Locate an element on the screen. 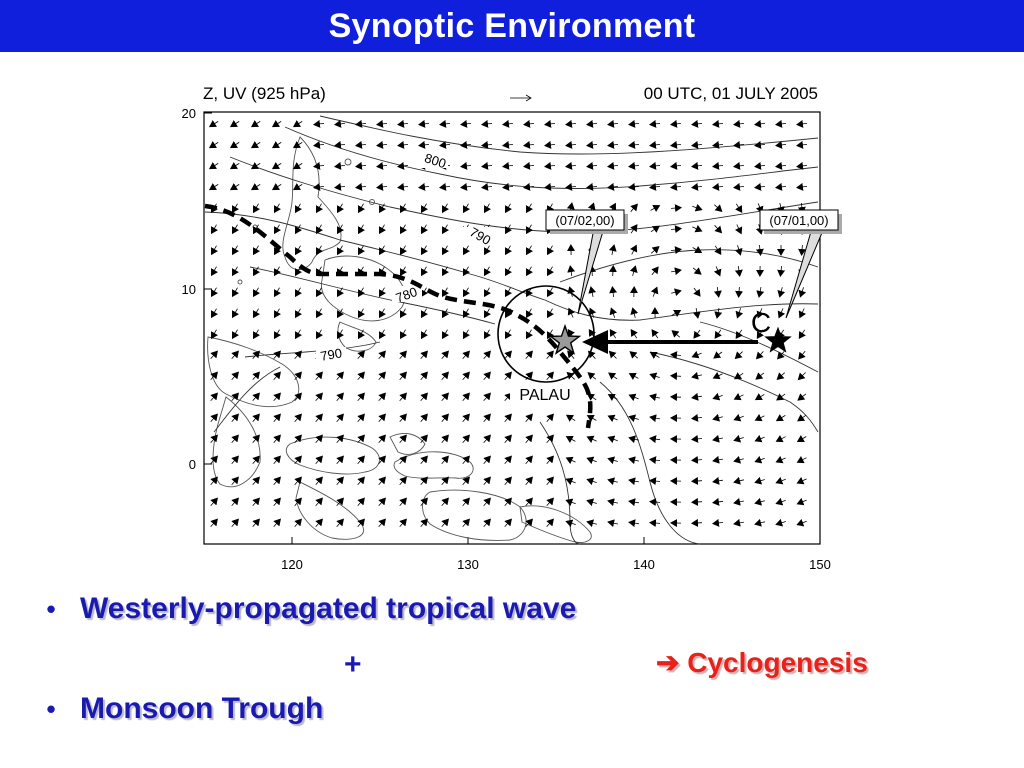 The width and height of the screenshot is (1024, 768). contour-label-780: 780 is located at coordinates (407, 295).